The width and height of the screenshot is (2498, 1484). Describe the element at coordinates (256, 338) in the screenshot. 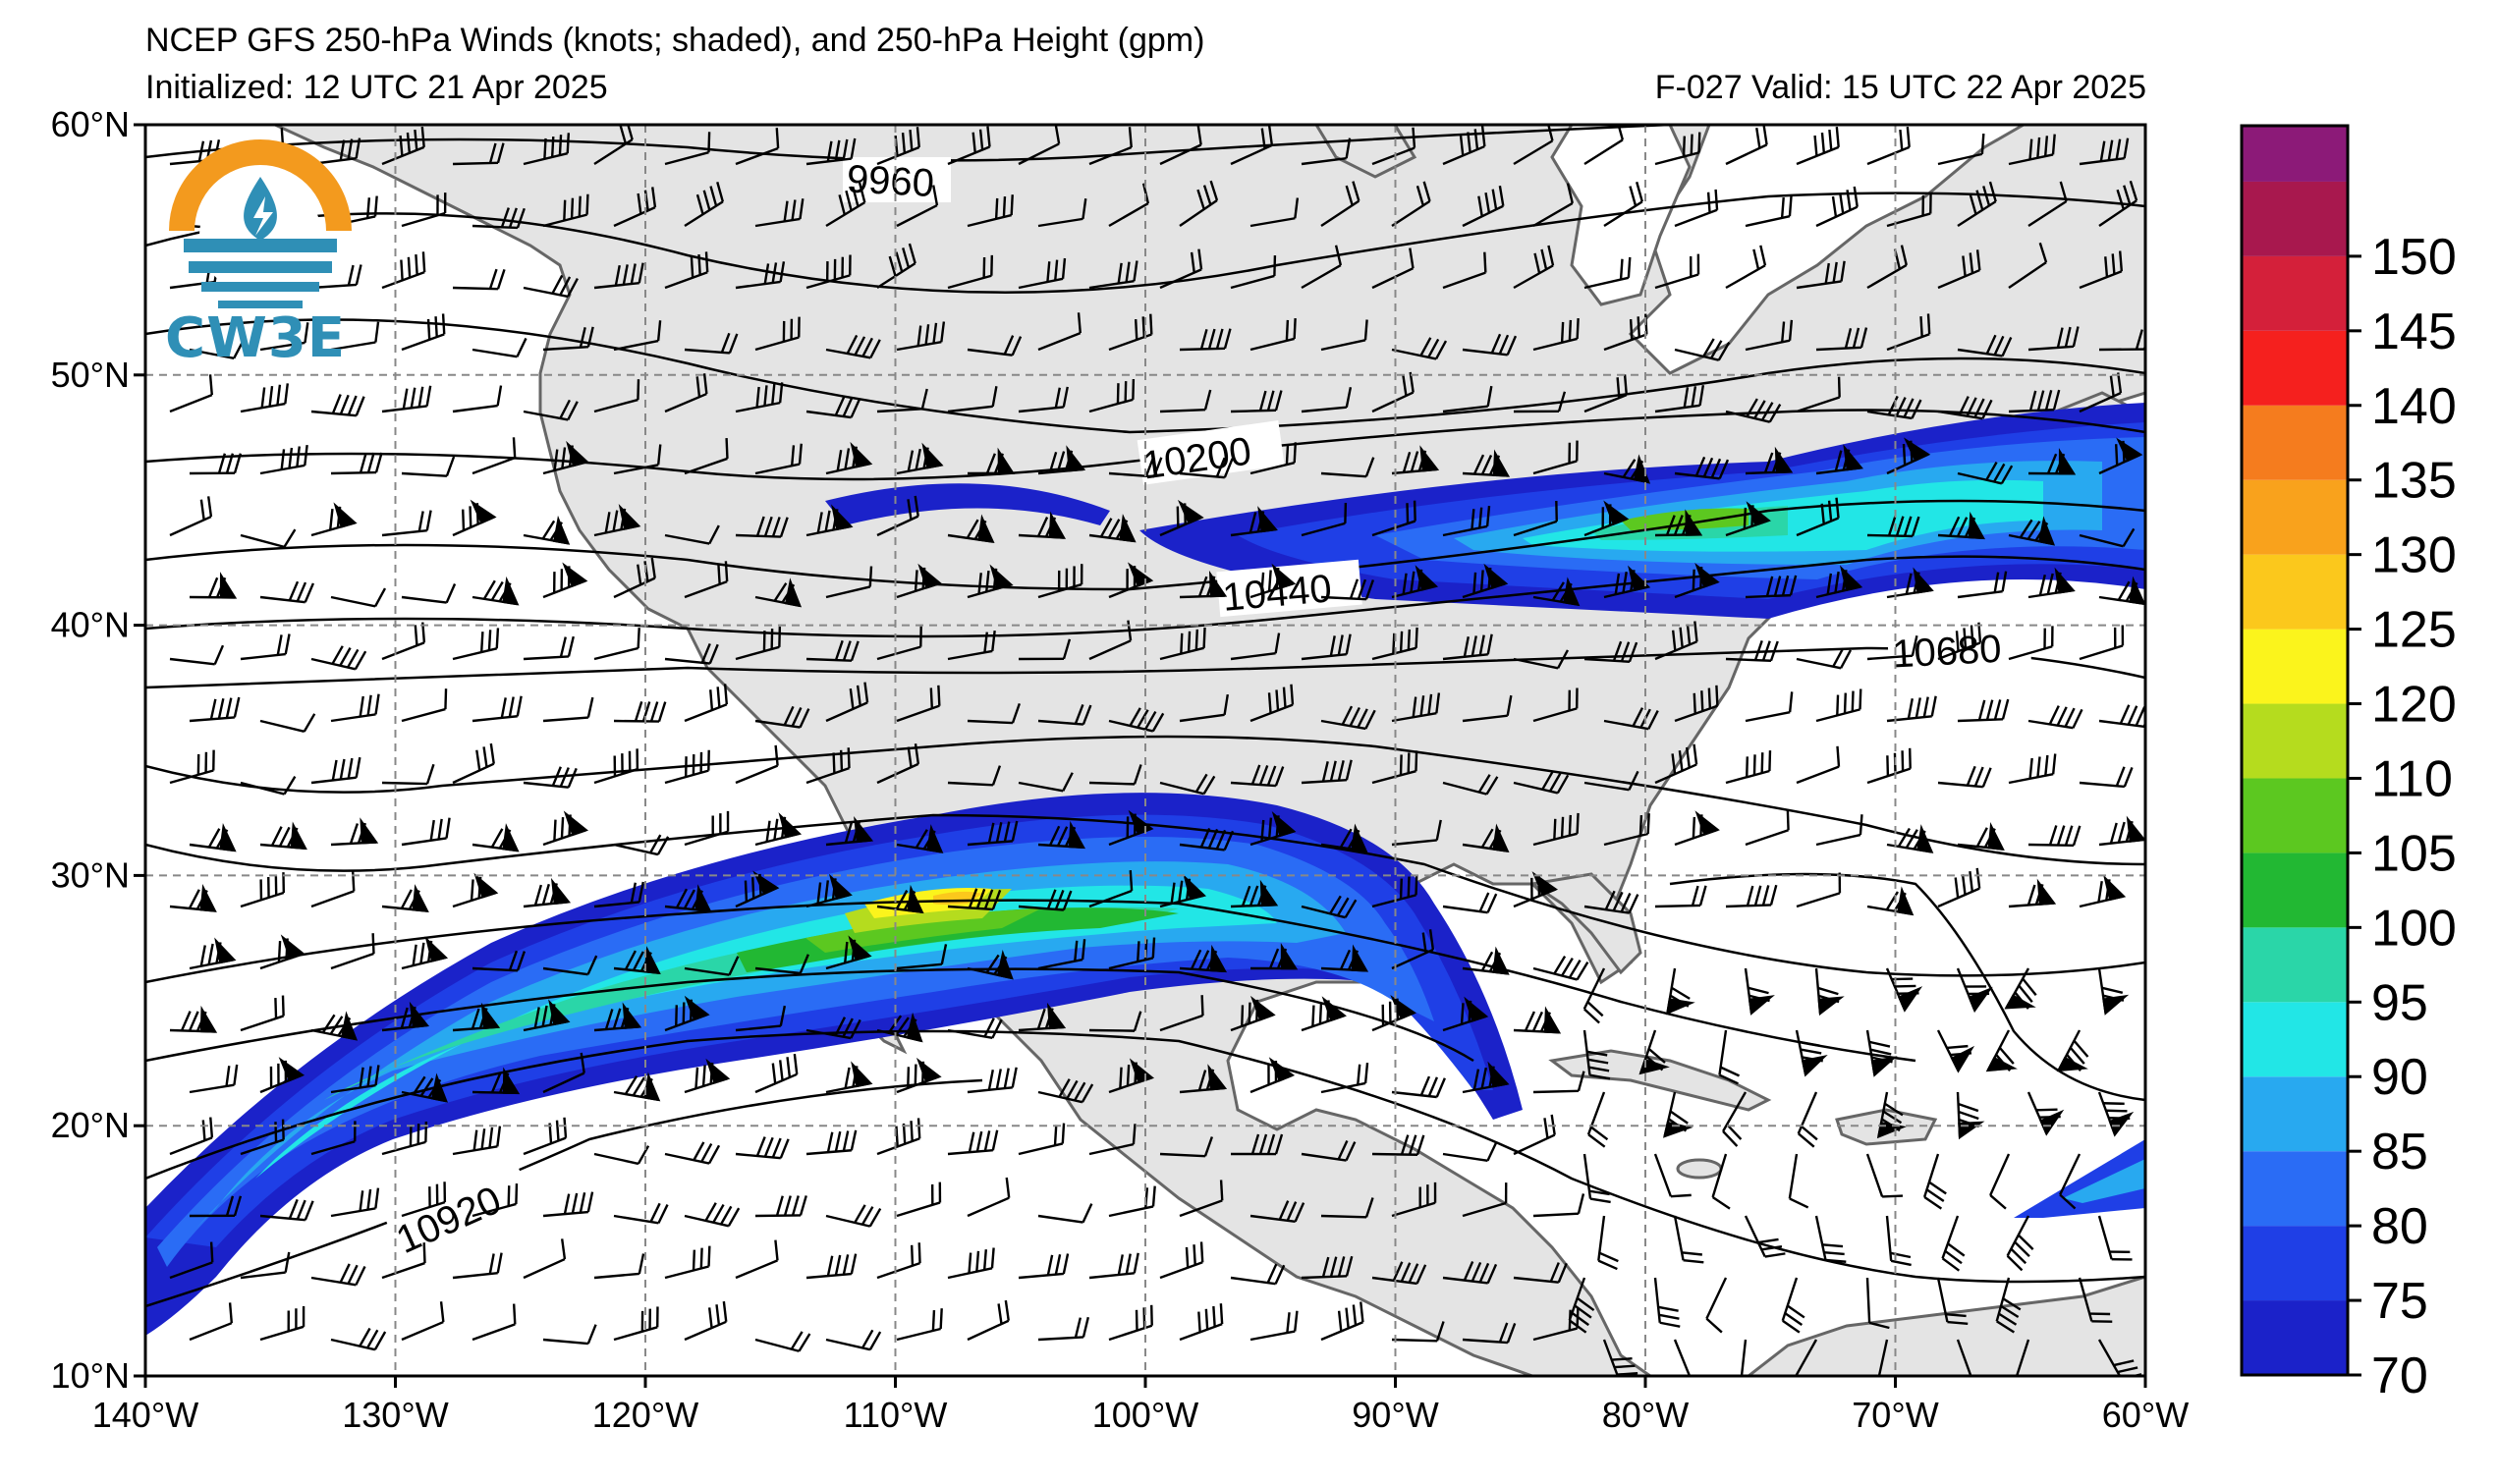

I see `logo-text: CW3E` at that location.